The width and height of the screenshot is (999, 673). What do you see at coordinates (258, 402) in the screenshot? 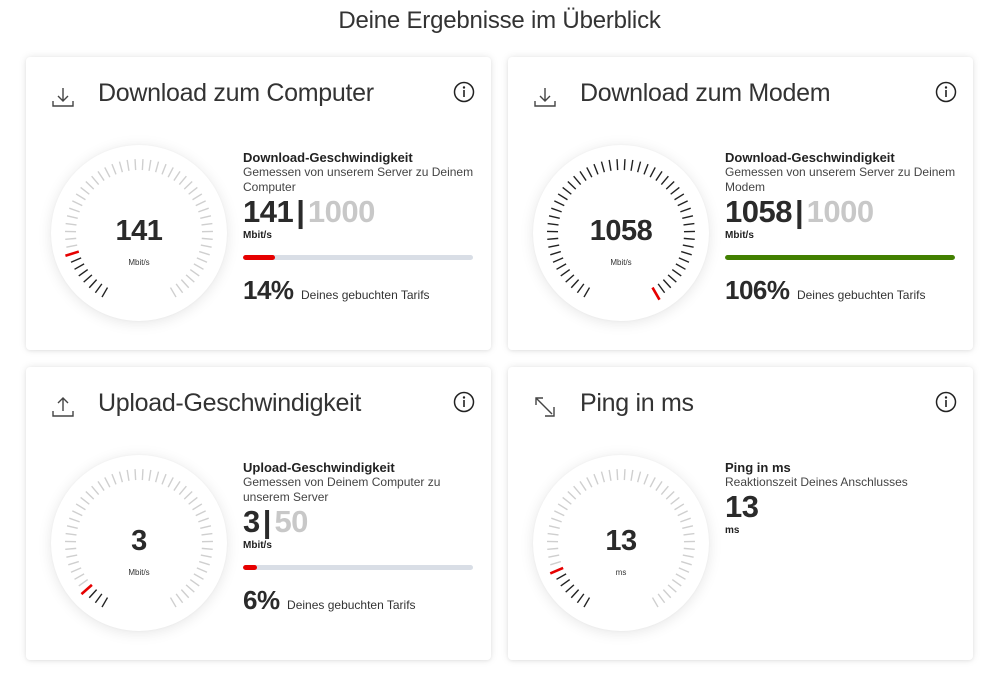
I see `card-header: Upload-Geschwindigkeit` at bounding box center [258, 402].